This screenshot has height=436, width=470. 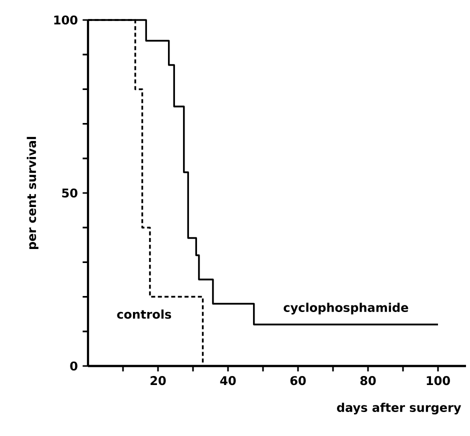 I want to click on series-label: cyclophosphamide, so click(x=346, y=308).